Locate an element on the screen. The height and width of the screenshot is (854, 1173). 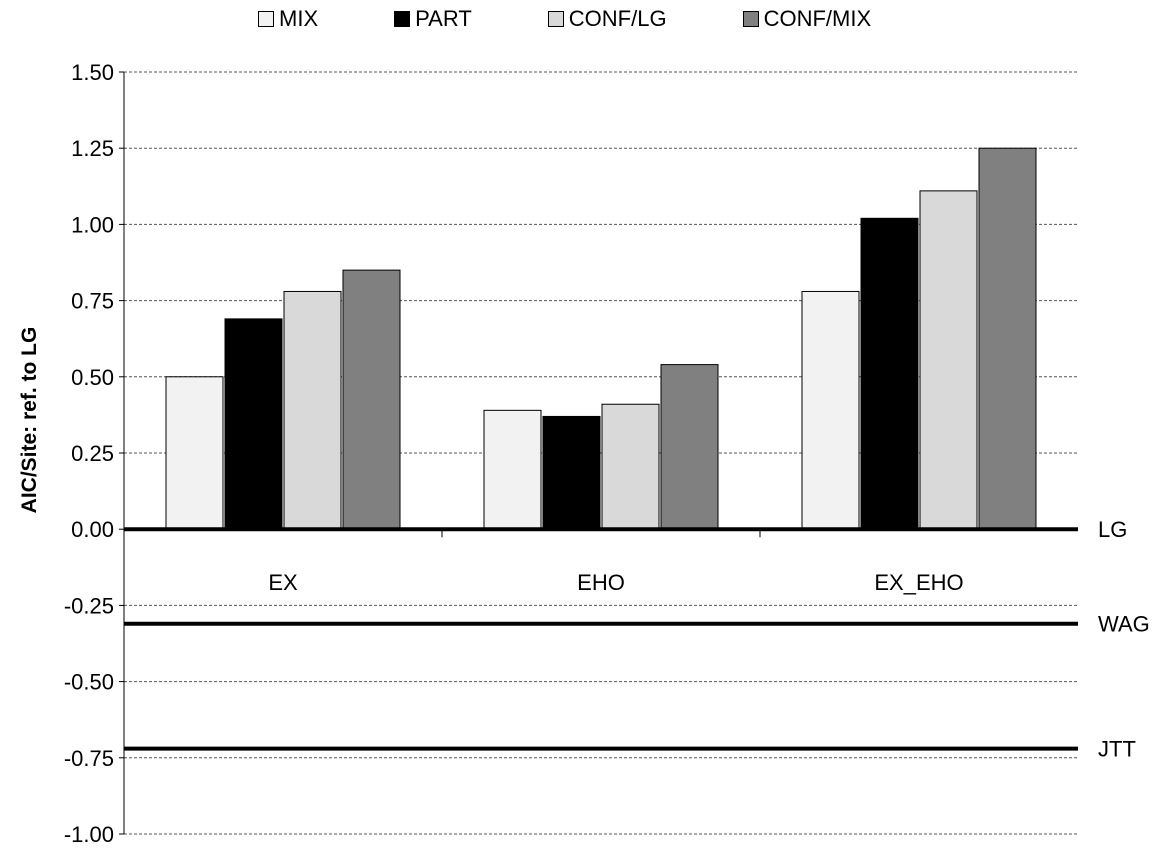
legend-item-part: PART is located at coordinates (433, 19).